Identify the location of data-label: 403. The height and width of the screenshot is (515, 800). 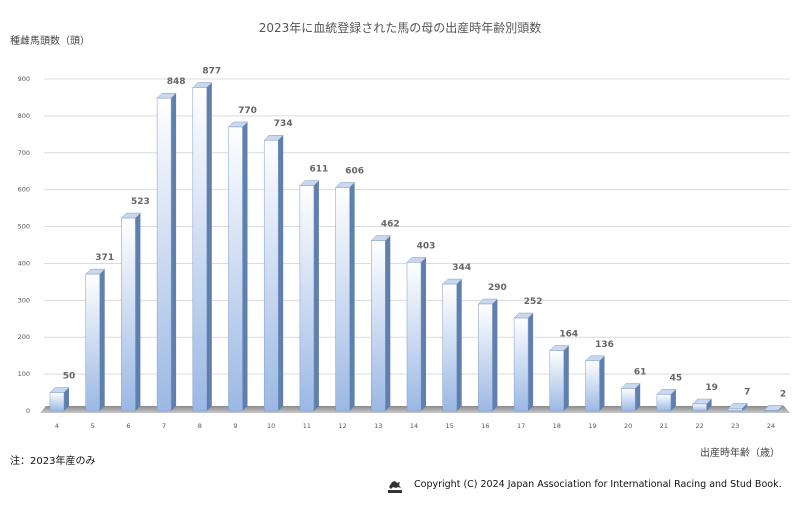
(426, 246).